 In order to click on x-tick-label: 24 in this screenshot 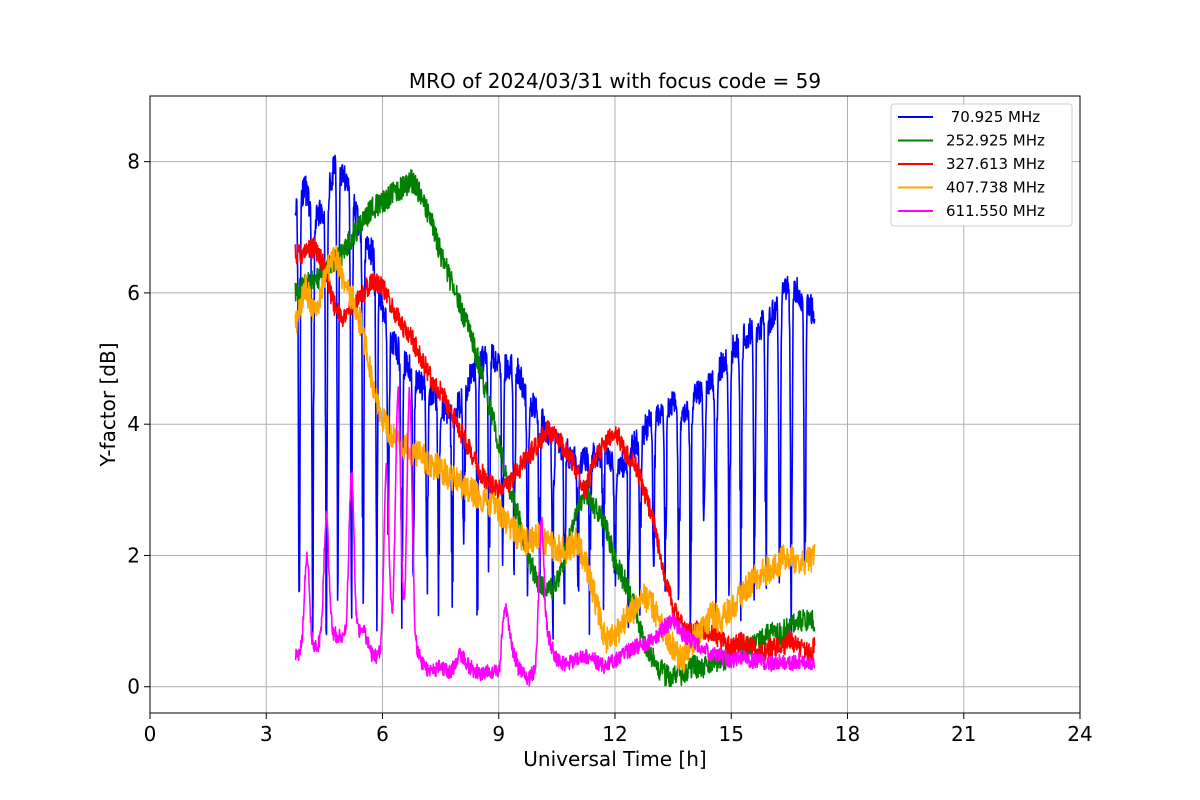, I will do `click(1079, 734)`.